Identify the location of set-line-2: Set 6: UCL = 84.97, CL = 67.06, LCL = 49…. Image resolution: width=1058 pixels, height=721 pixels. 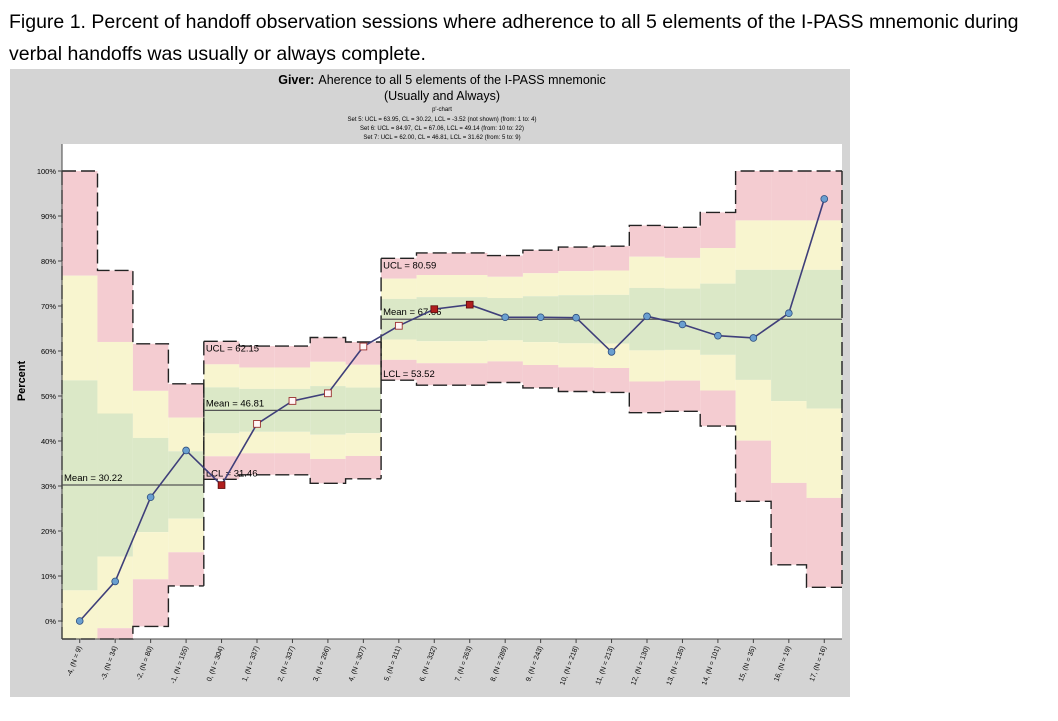
(442, 129).